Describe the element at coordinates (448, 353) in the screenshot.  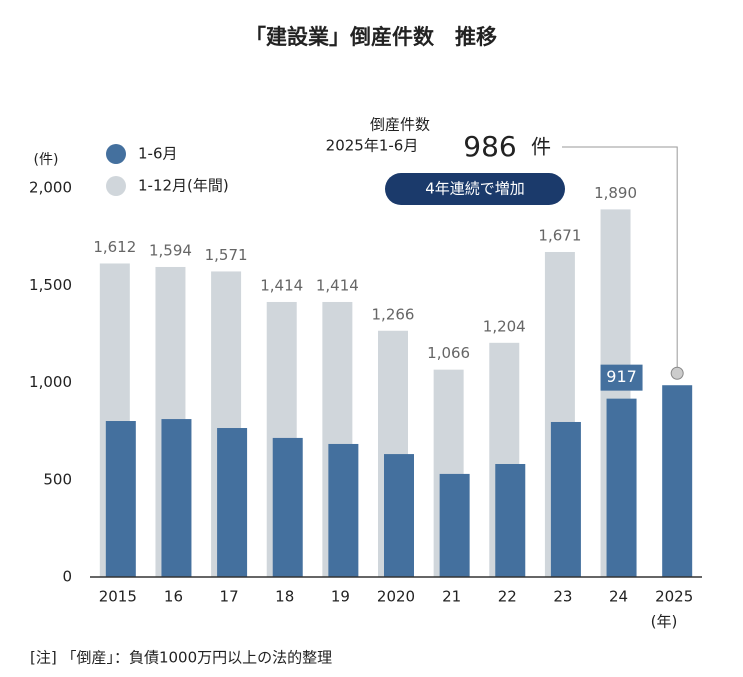
I see `value-label: 1,066` at that location.